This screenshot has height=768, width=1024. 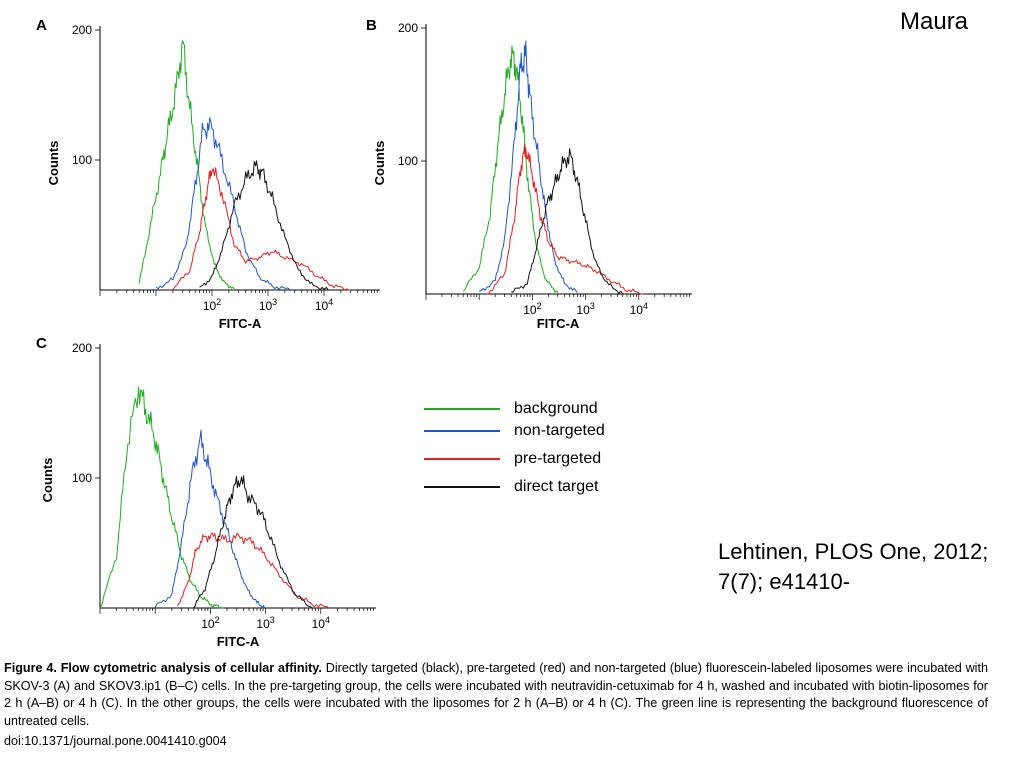 What do you see at coordinates (115, 741) in the screenshot?
I see `doi-text: doi:10.1371/journal.pone.0041410.g004` at bounding box center [115, 741].